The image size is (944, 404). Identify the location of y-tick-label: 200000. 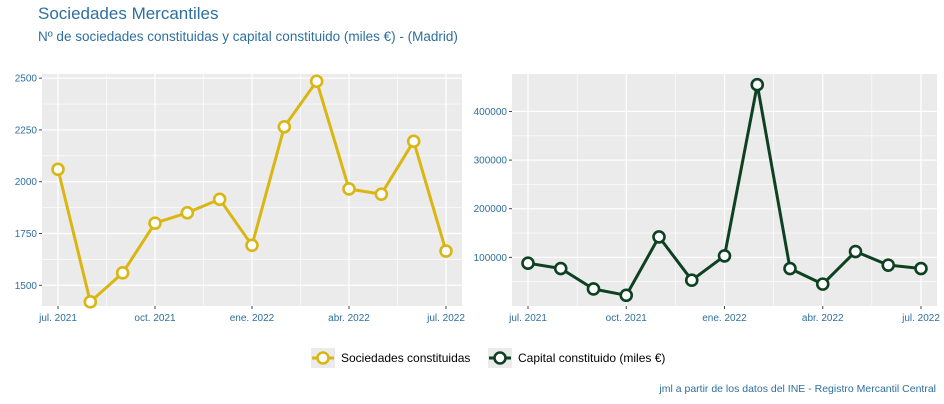
(491, 209).